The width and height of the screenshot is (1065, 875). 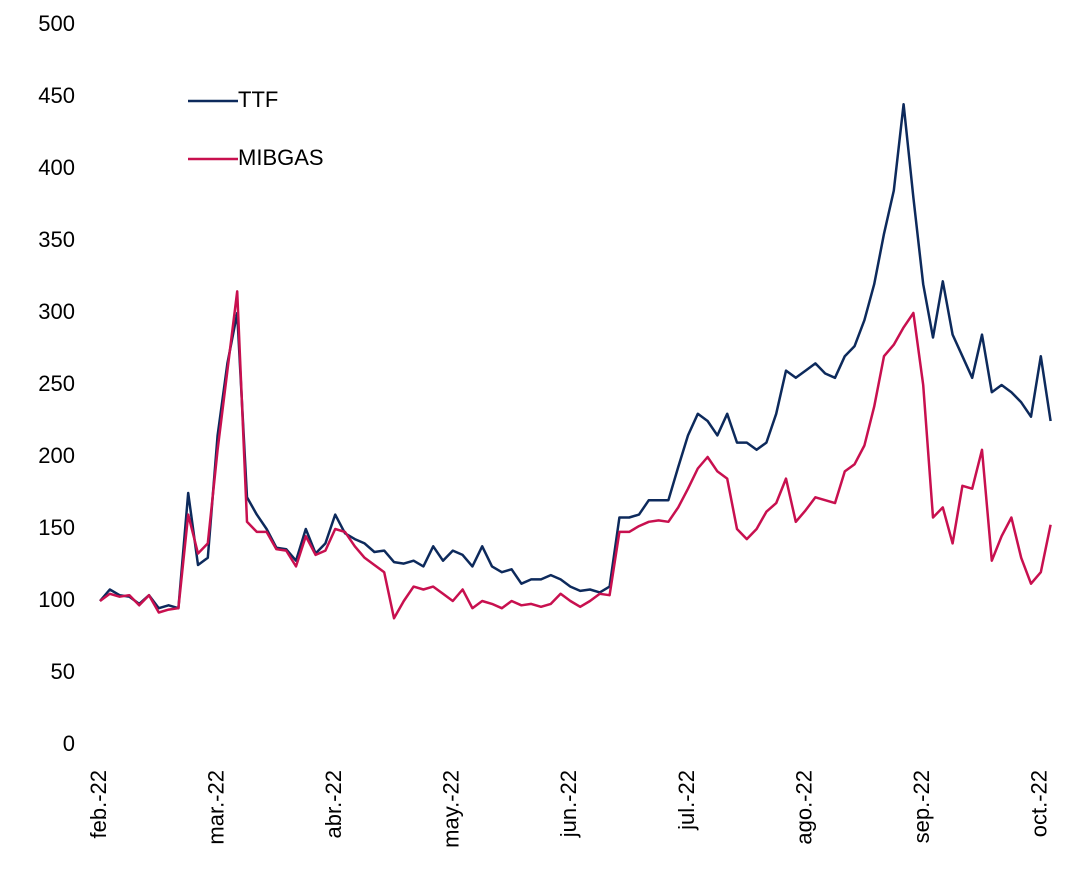 I want to click on x-tick-label: sep.-22, so click(x=921, y=806).